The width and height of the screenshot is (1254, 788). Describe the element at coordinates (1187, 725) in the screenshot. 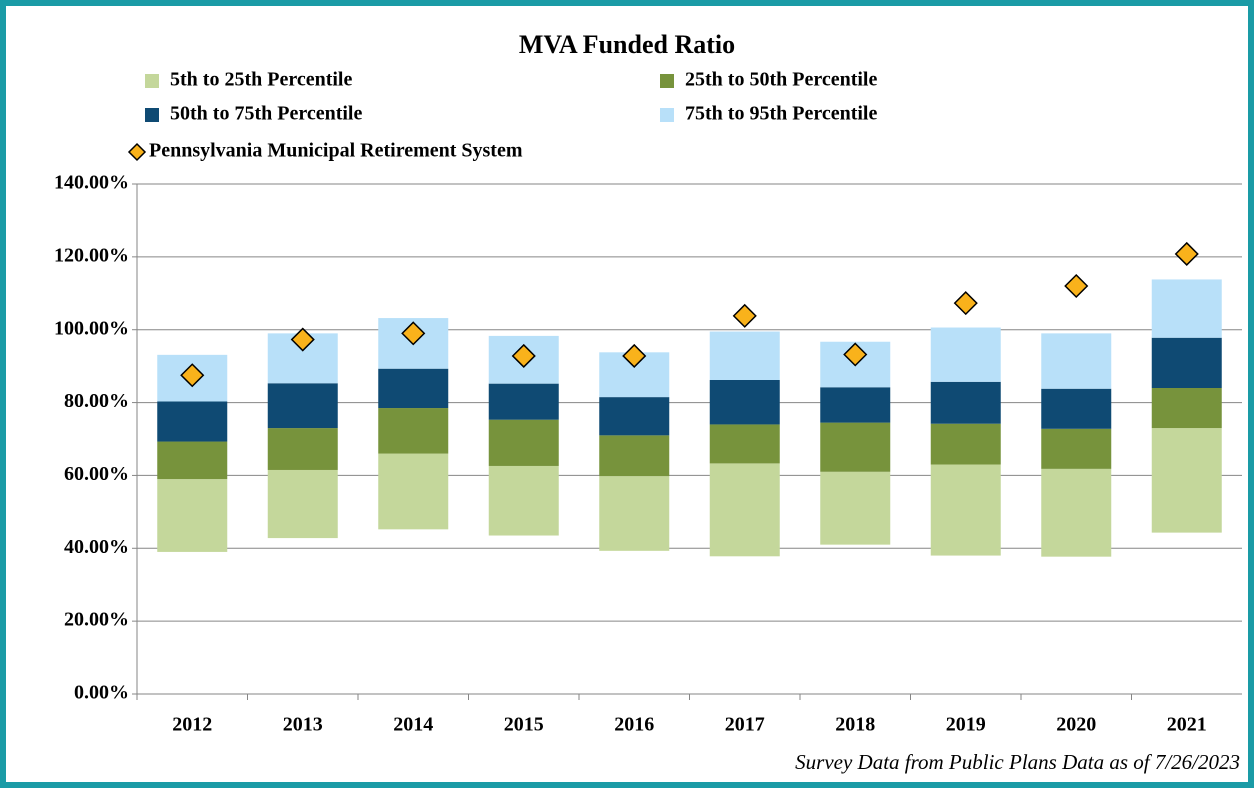

I see `x-tick-label: 2021` at that location.